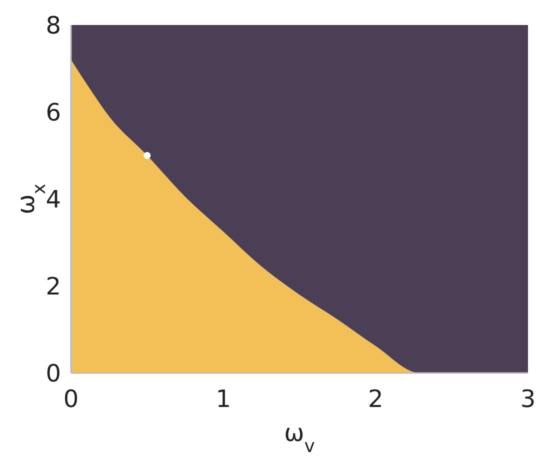 This screenshot has height=457, width=537. I want to click on x-axis-title: ω$_{v}$, so click(300, 437).